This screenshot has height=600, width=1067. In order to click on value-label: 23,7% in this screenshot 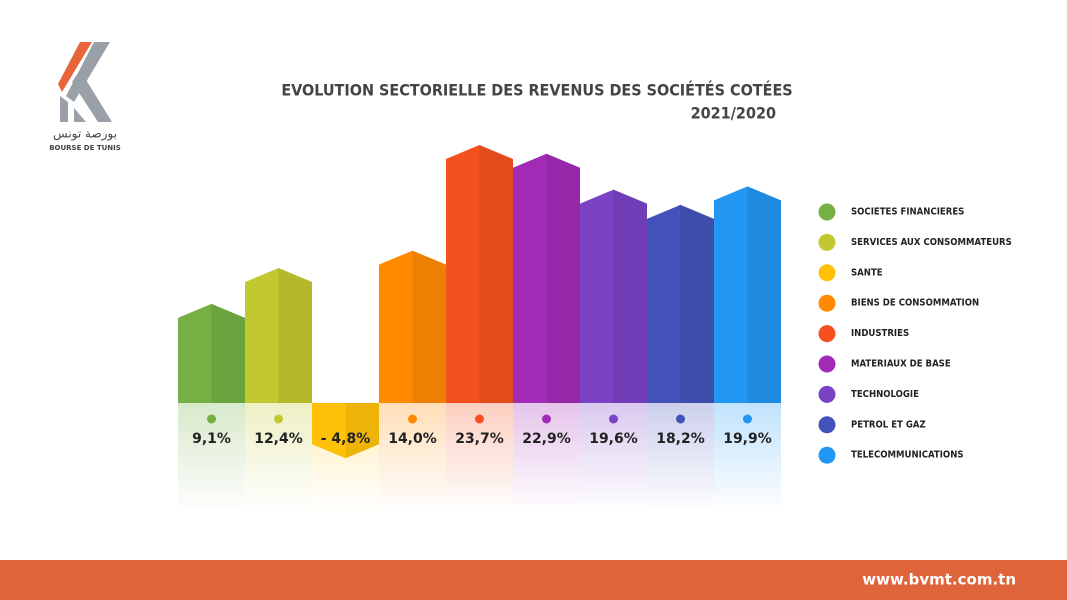, I will do `click(479, 439)`.